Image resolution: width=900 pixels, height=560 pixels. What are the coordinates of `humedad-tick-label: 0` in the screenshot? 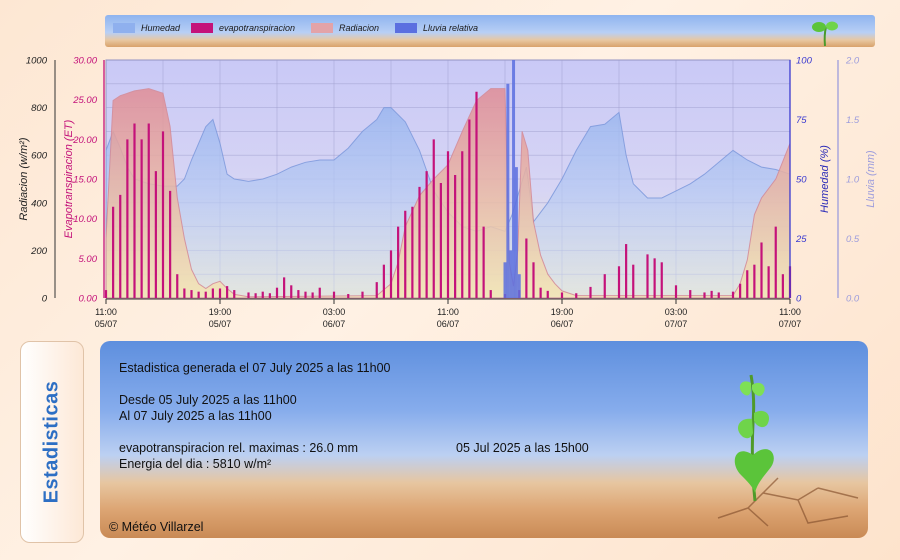 It's located at (799, 299).